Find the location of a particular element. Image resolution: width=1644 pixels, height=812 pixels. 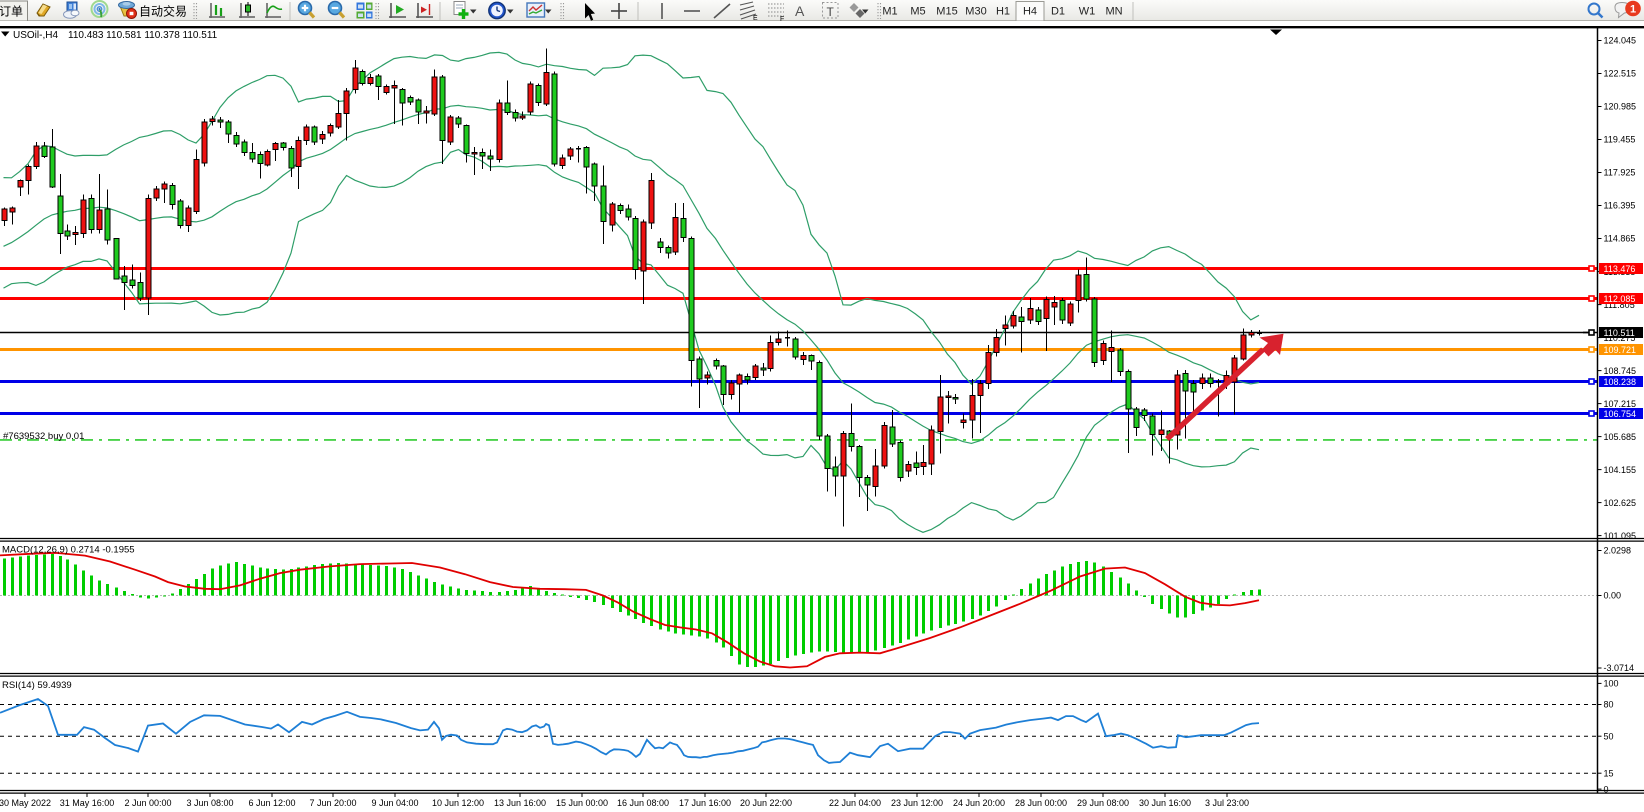

svg-text: 24 Jun 20:00 is located at coordinates (979, 803).